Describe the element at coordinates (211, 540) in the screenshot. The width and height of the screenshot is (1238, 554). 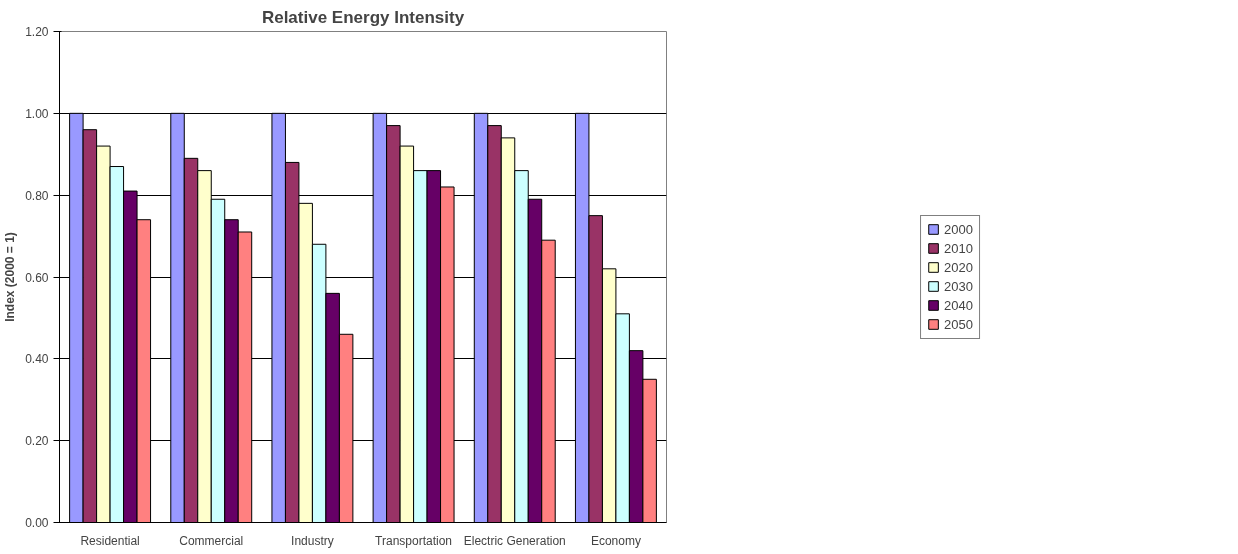
I see `x-tick-label: Commercial` at that location.